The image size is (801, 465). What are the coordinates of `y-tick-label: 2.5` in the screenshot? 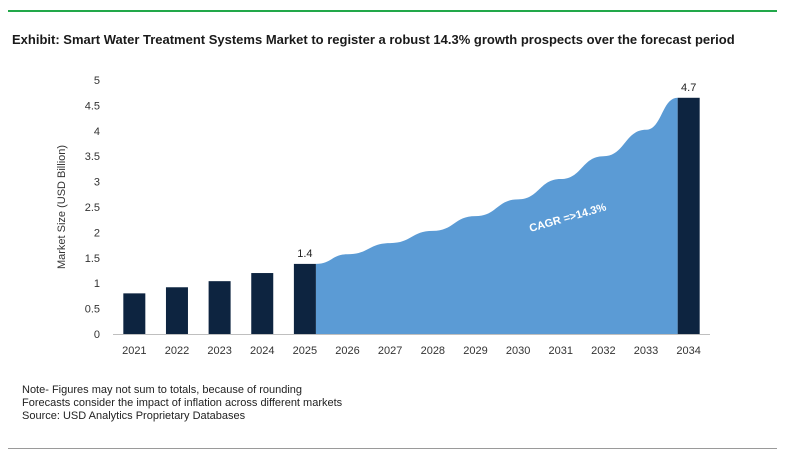 It's located at (92, 208).